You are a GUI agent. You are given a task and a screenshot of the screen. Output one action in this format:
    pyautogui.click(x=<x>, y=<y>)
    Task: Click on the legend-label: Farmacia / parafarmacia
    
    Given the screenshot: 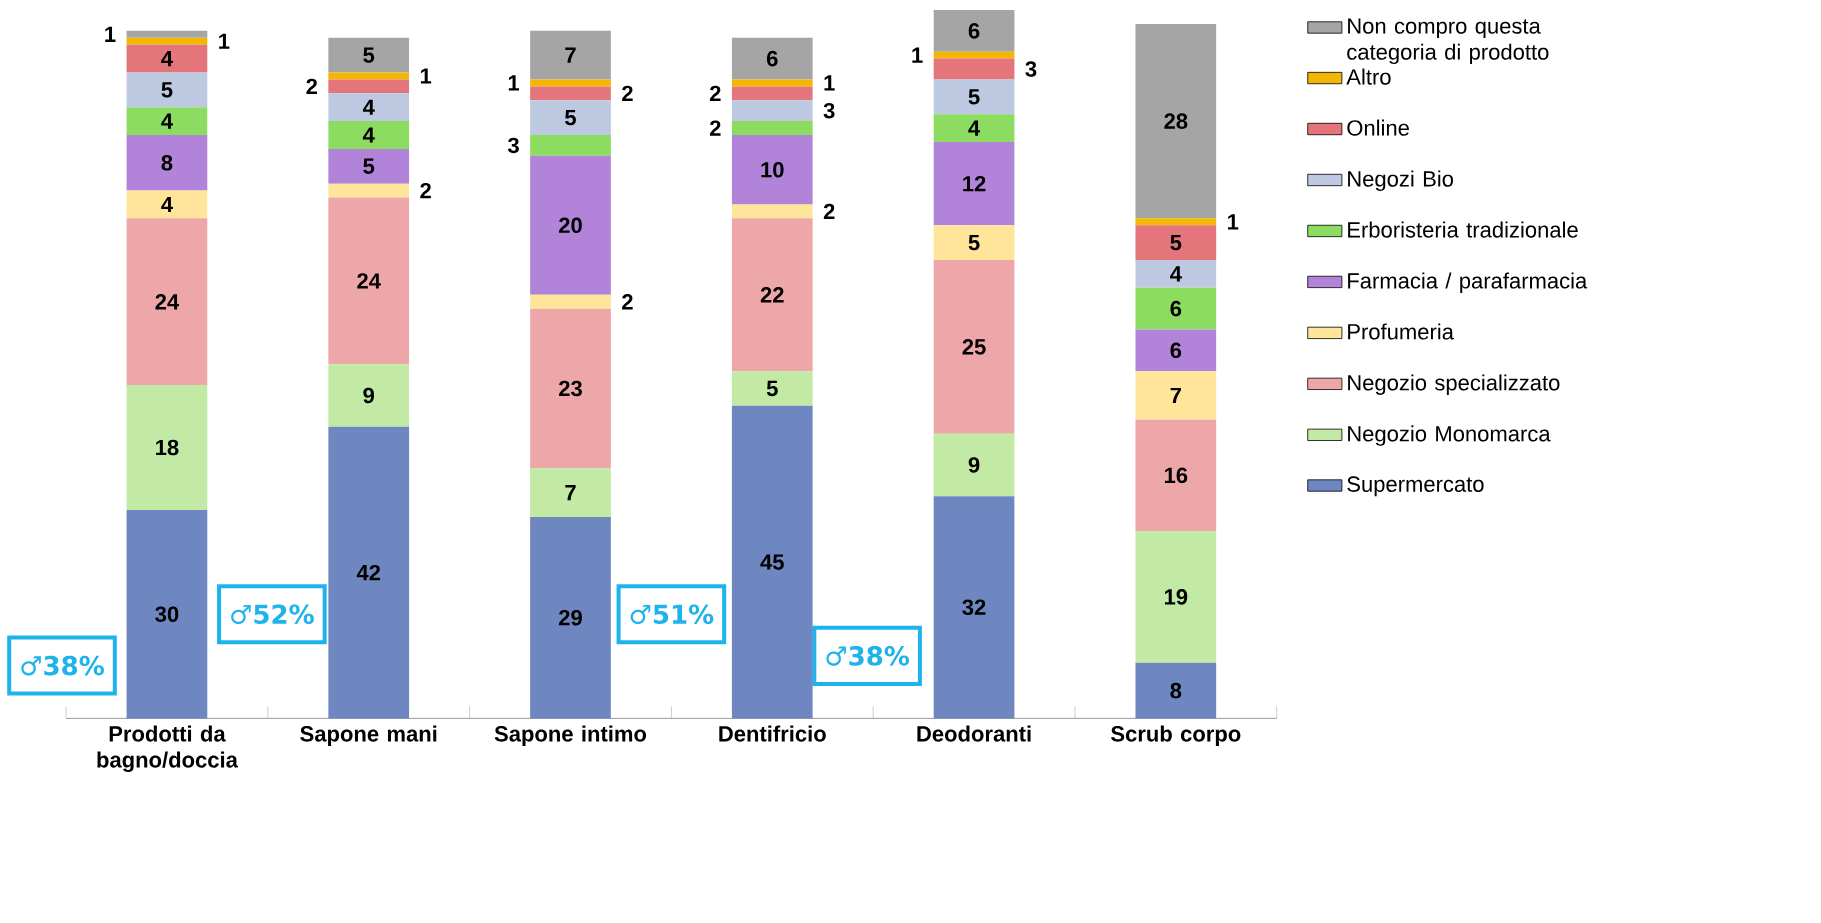 What is the action you would take?
    pyautogui.click(x=1468, y=283)
    